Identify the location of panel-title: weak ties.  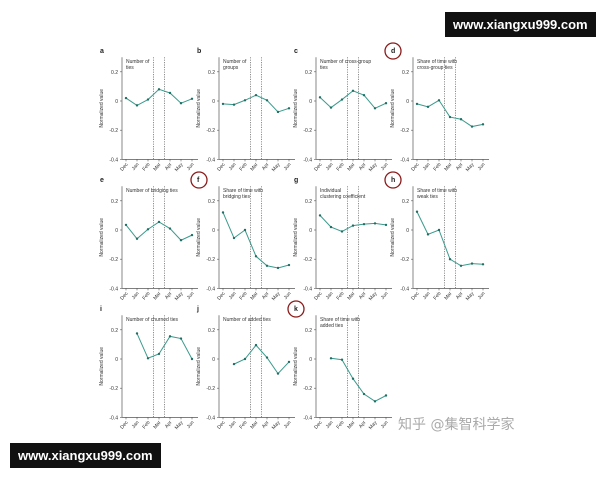
(427, 197).